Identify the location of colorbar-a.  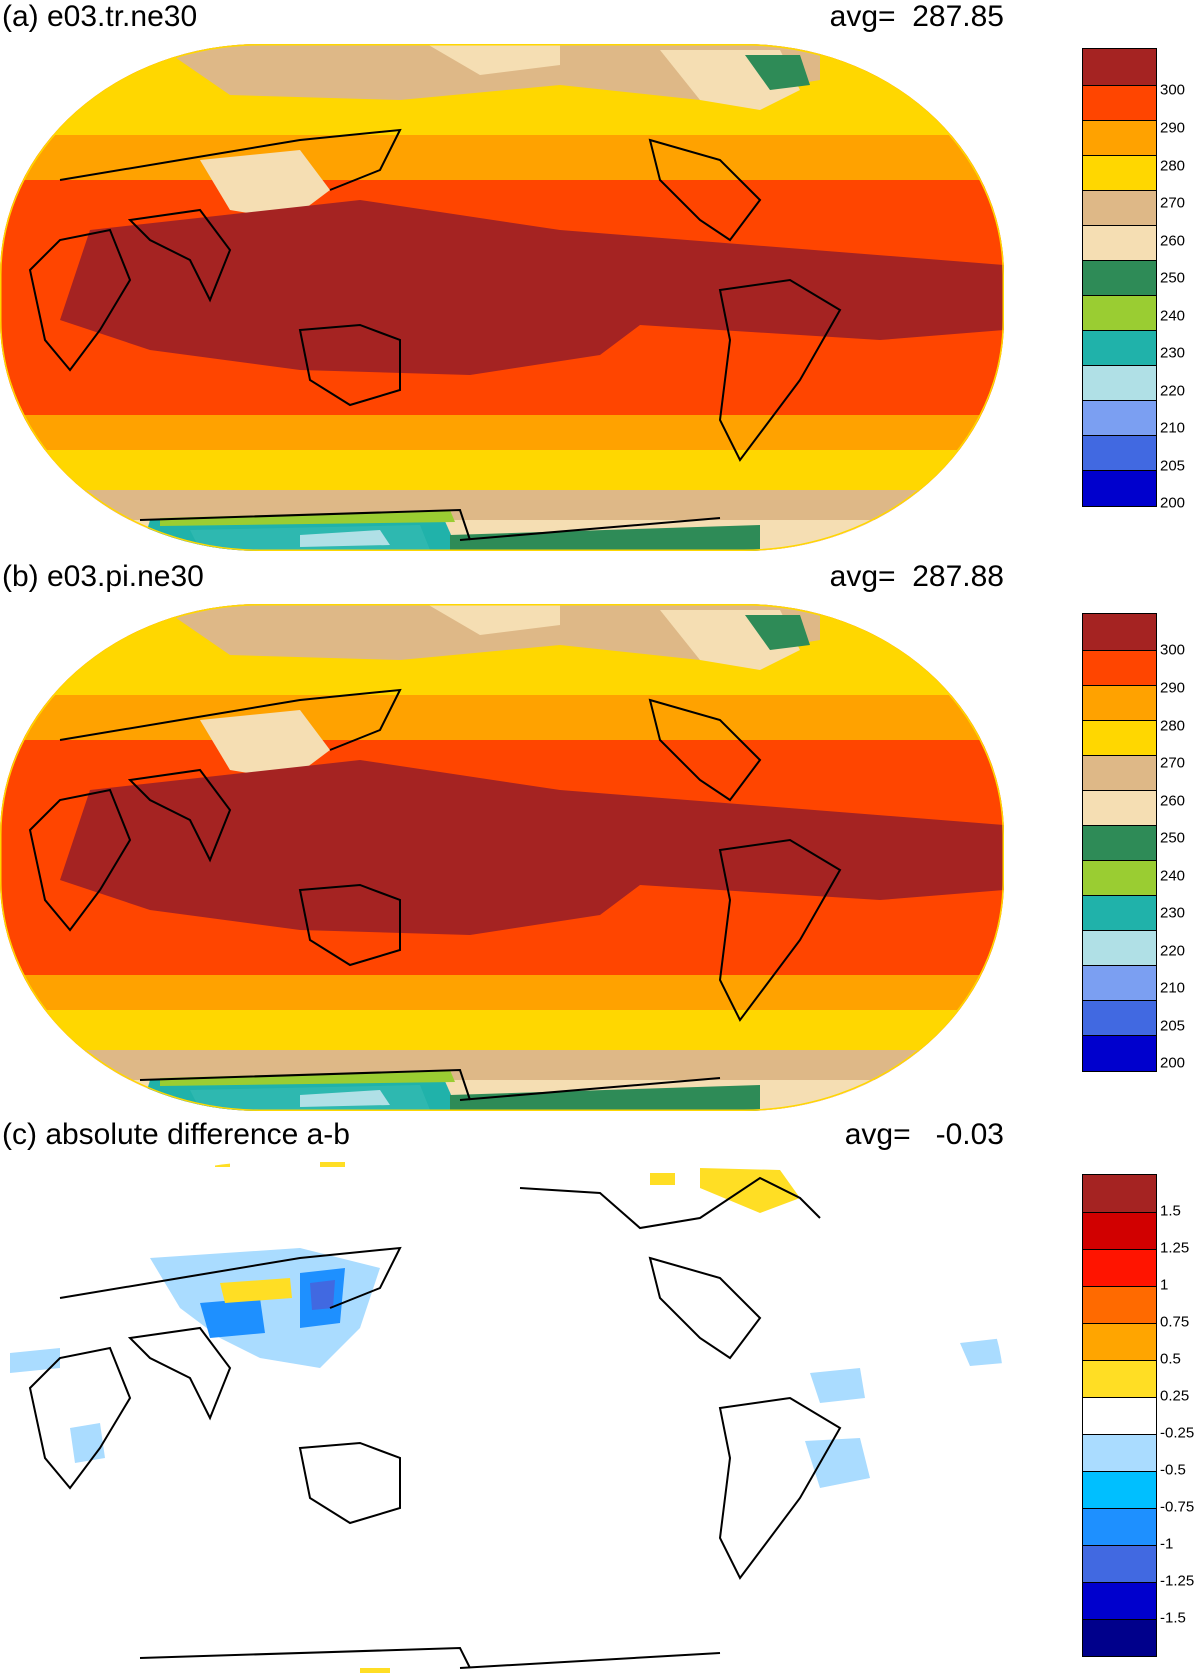
(1119, 277).